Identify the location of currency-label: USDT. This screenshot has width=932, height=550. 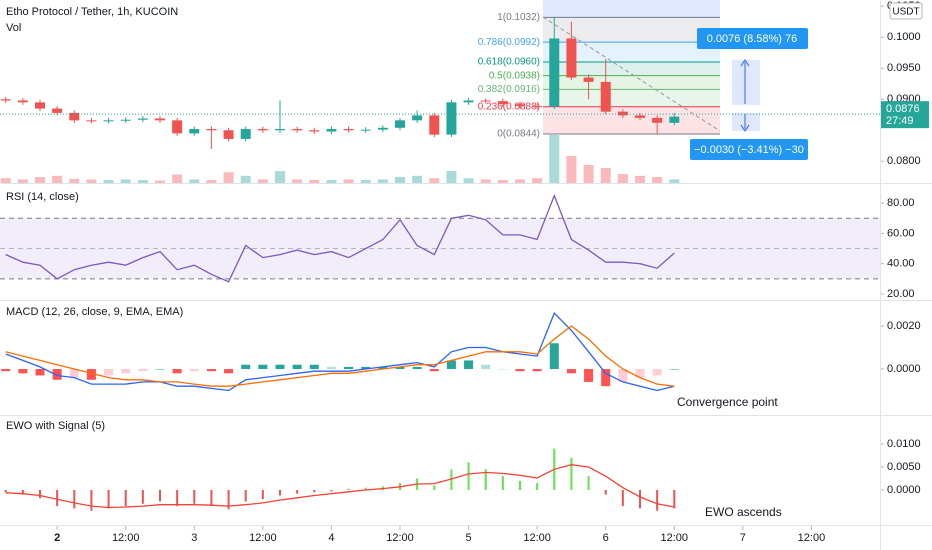
(905, 12).